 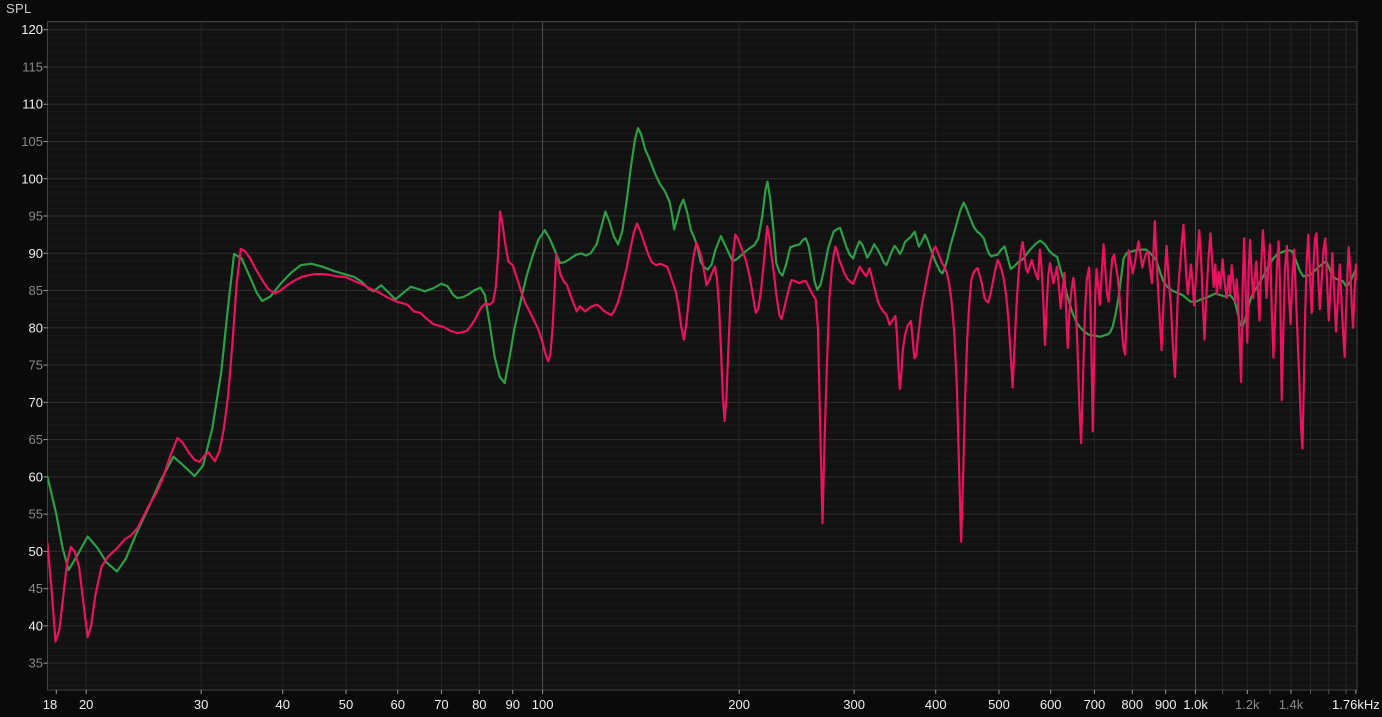 I want to click on x-axis-tick-label: 1.2k, so click(x=1247, y=704).